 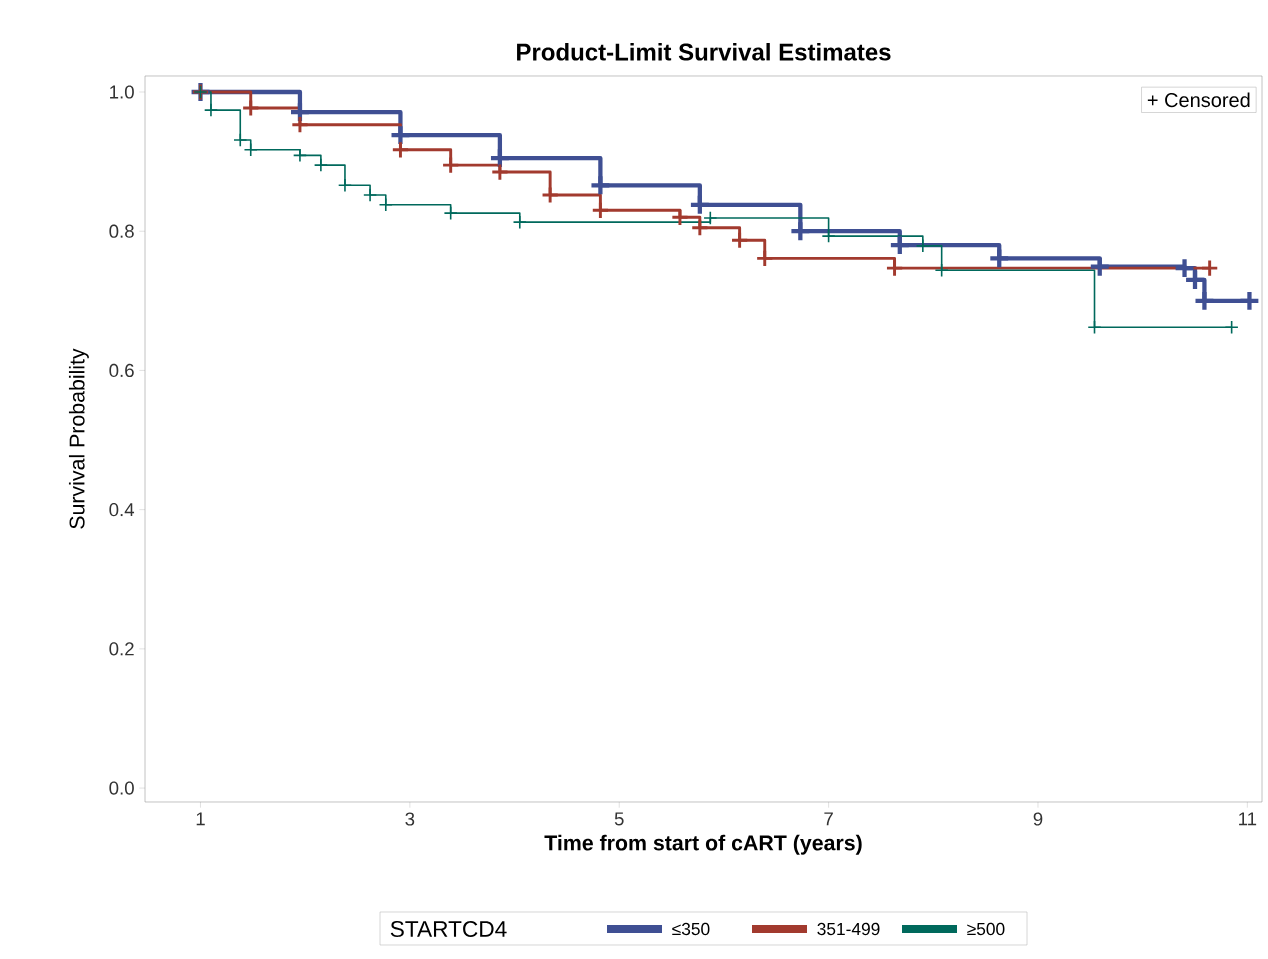 What do you see at coordinates (1038, 819) in the screenshot?
I see `x-tick-label: 9` at bounding box center [1038, 819].